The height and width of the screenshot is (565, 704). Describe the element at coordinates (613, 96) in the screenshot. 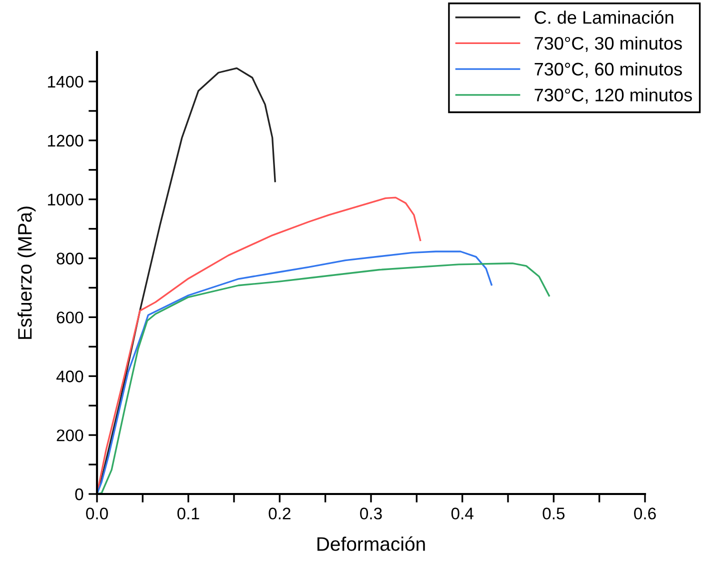

I see `legend-label: 730°C, 120 minutos` at that location.